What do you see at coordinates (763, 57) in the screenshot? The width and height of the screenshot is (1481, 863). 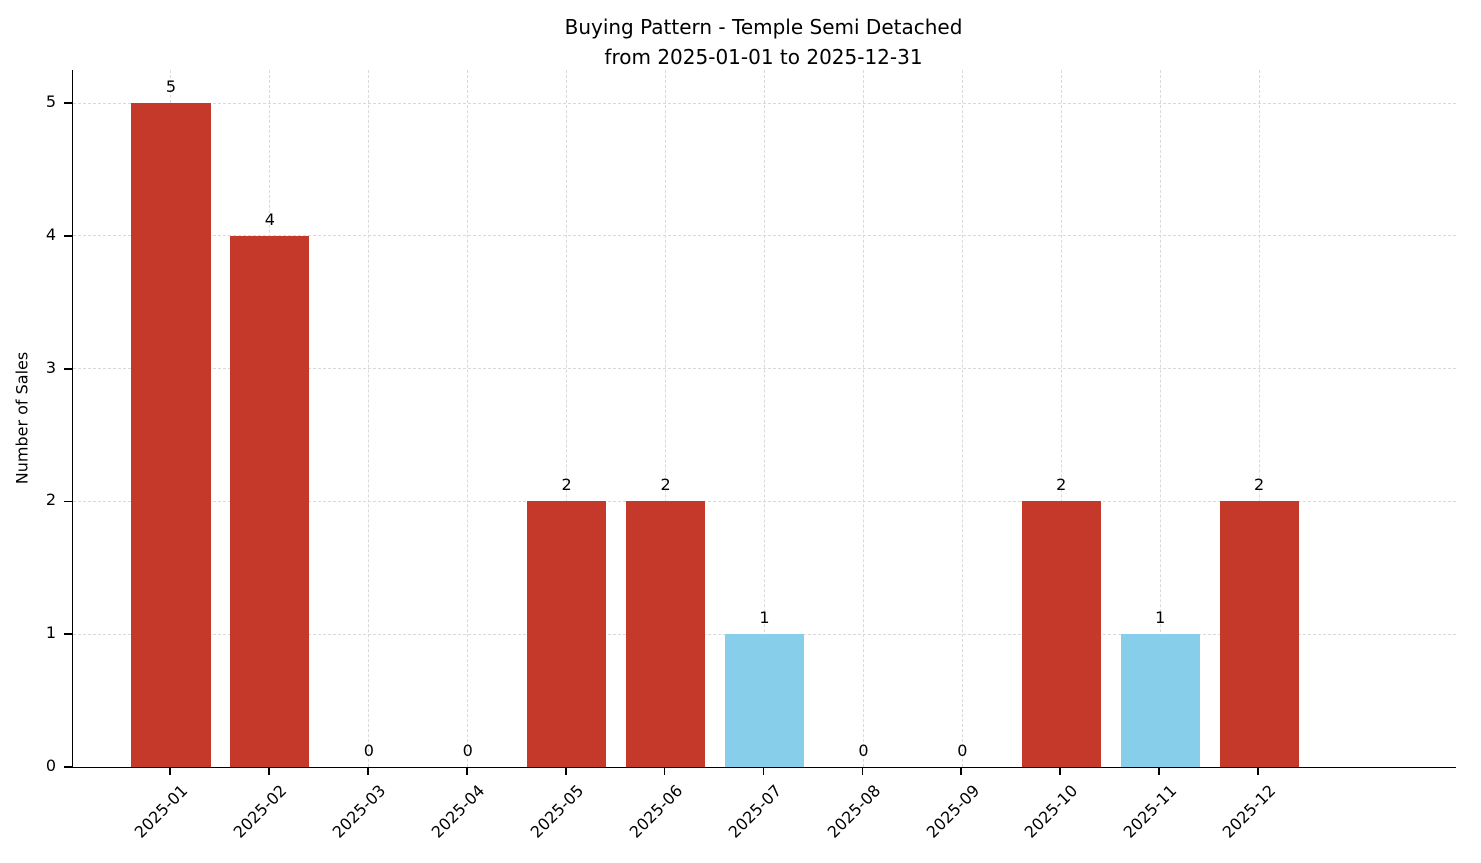 I see `chart-subtitle: from 2025-01-01 to 2025-12-31` at bounding box center [763, 57].